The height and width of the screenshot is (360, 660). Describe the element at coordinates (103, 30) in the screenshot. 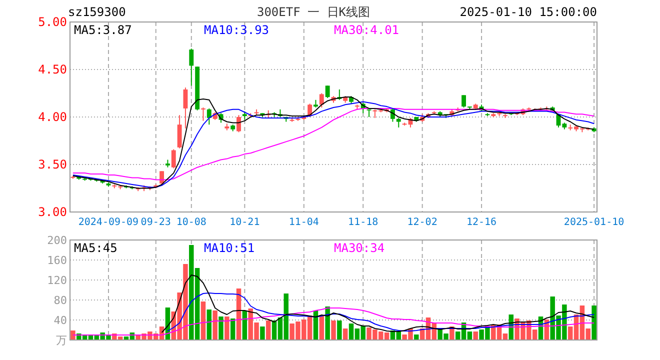

I see `text: MA5:3.87` at that location.